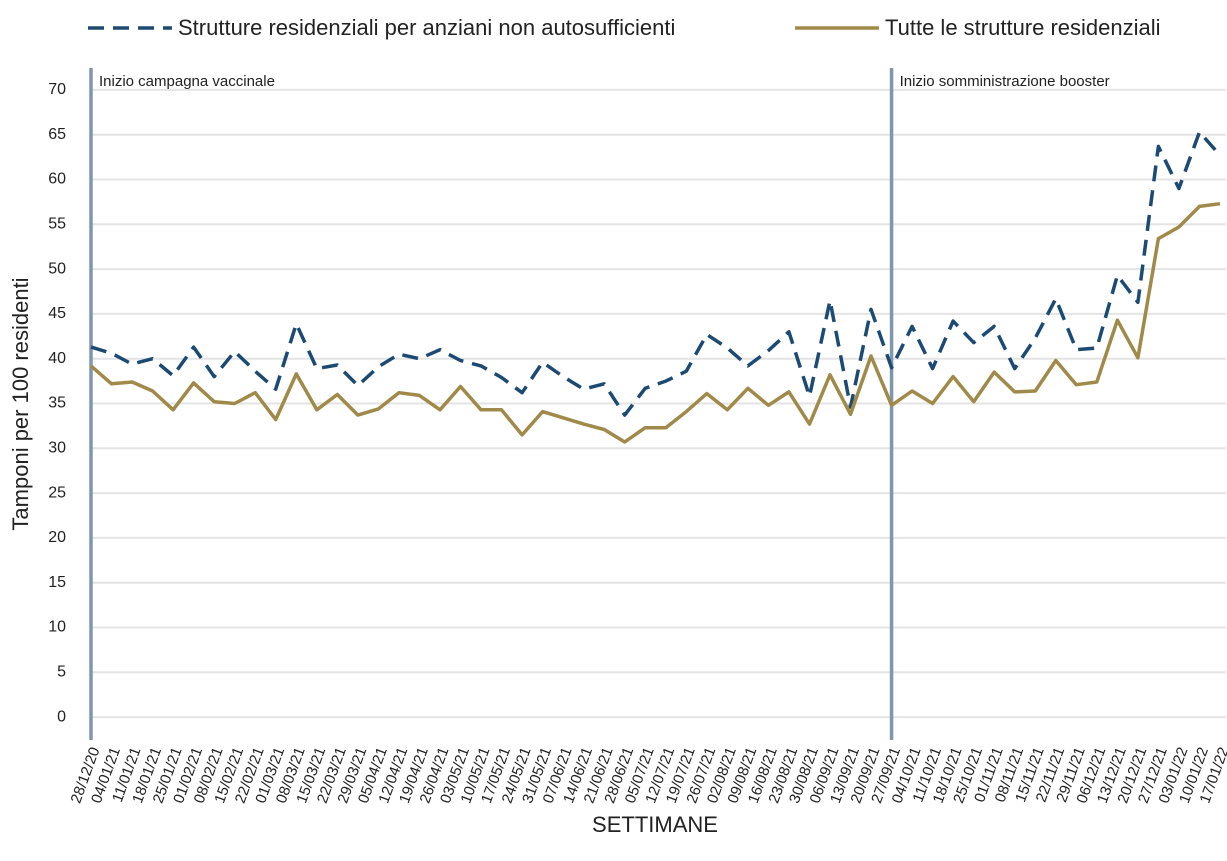  Describe the element at coordinates (1005, 81) in the screenshot. I see `annotation: Inizio somministrazione booster` at that location.